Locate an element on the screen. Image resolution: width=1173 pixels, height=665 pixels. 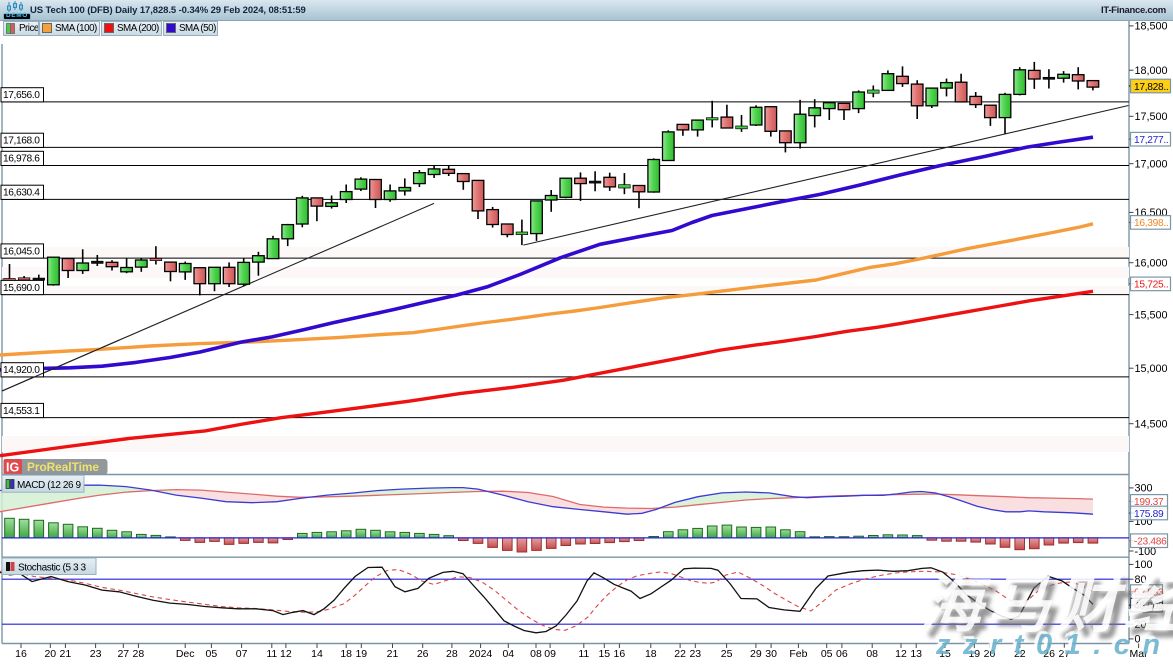
svg-text: 16,978.6 is located at coordinates (21, 159).